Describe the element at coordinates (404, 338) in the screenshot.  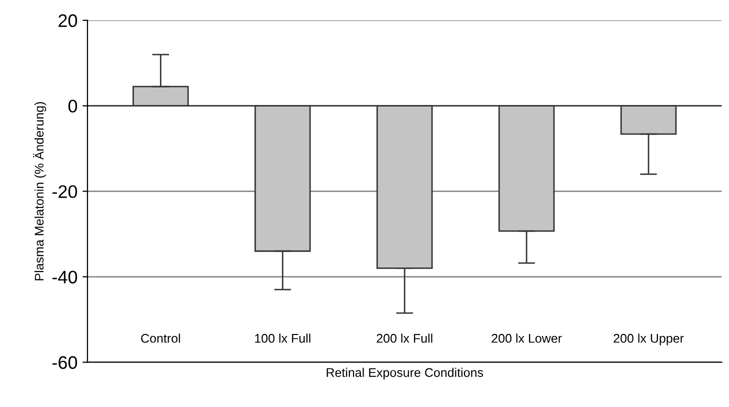
I see `x-tick-label: 200 lx Full` at that location.